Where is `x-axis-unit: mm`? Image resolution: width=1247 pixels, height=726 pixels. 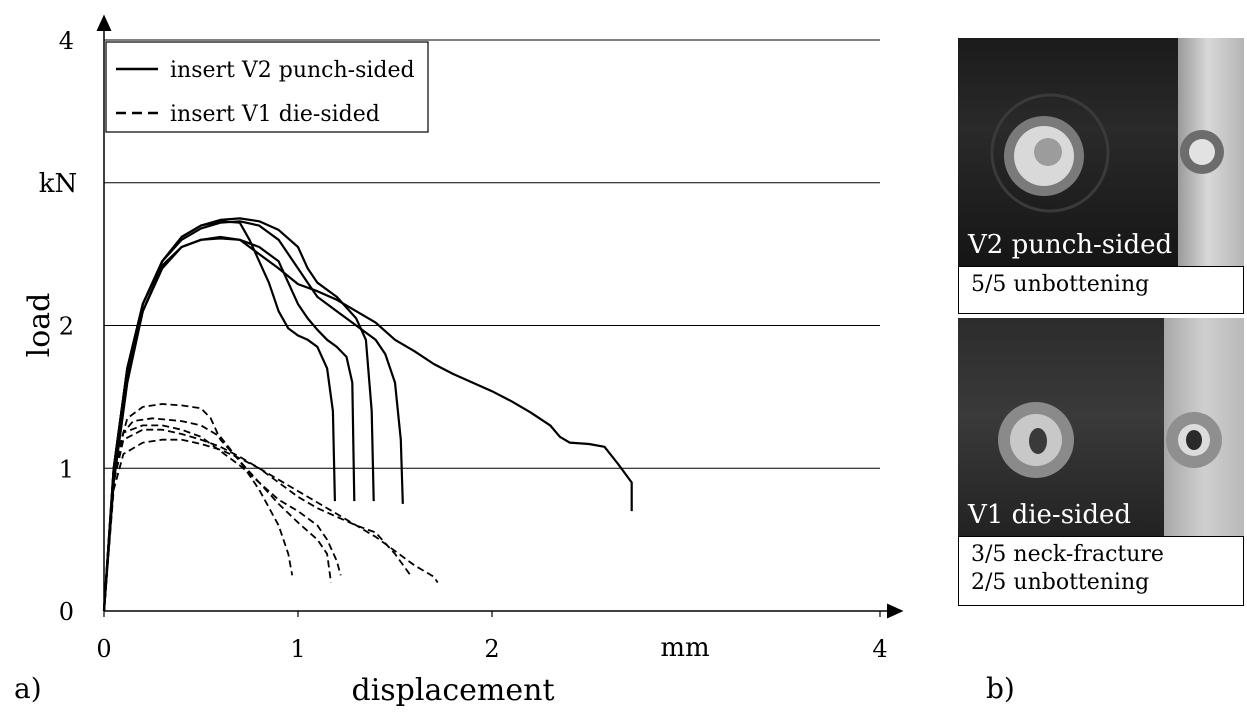 x-axis-unit: mm is located at coordinates (684, 648).